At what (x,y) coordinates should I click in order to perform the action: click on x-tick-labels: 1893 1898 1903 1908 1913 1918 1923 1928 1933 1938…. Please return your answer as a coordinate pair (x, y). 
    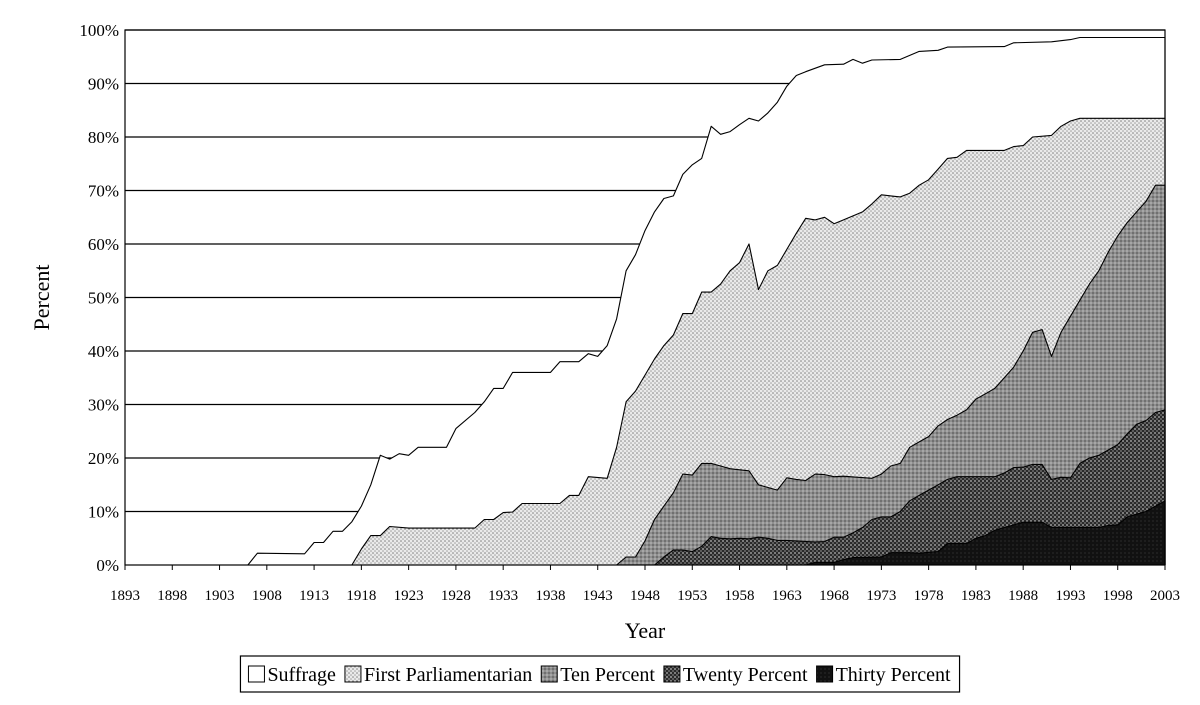
    Looking at the image, I should click on (645, 584).